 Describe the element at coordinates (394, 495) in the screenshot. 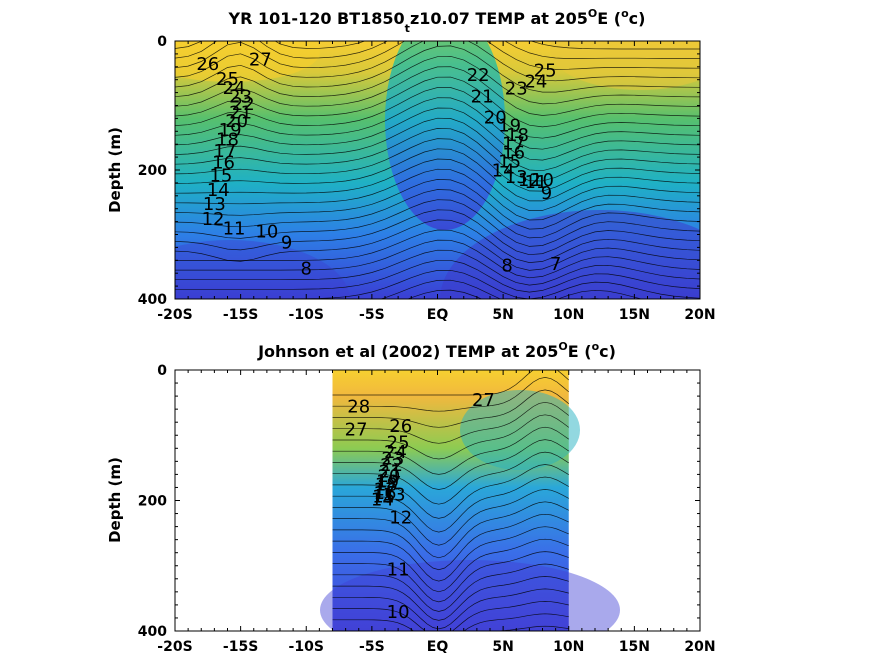

I see `contour-label: 13` at that location.